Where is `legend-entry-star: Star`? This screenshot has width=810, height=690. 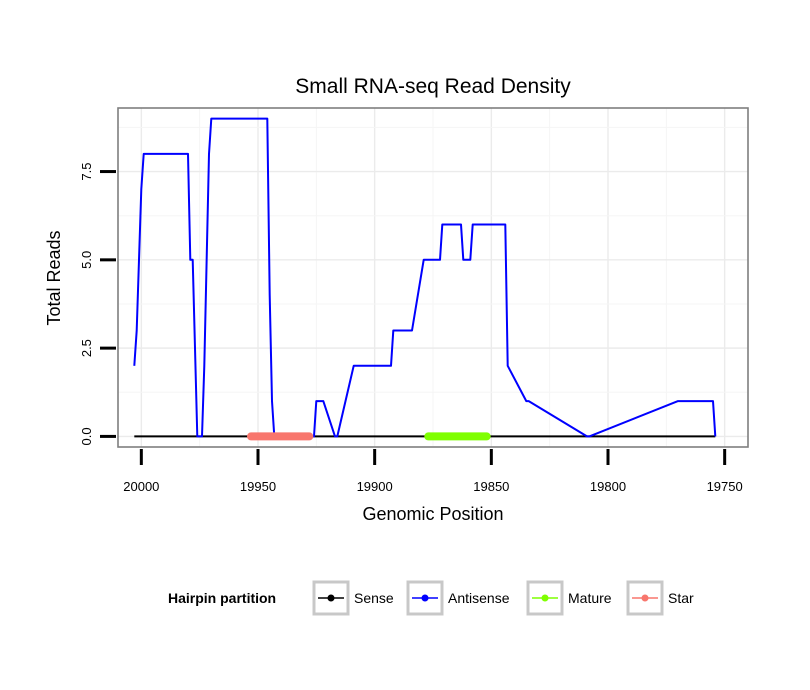 legend-entry-star: Star is located at coordinates (660, 598).